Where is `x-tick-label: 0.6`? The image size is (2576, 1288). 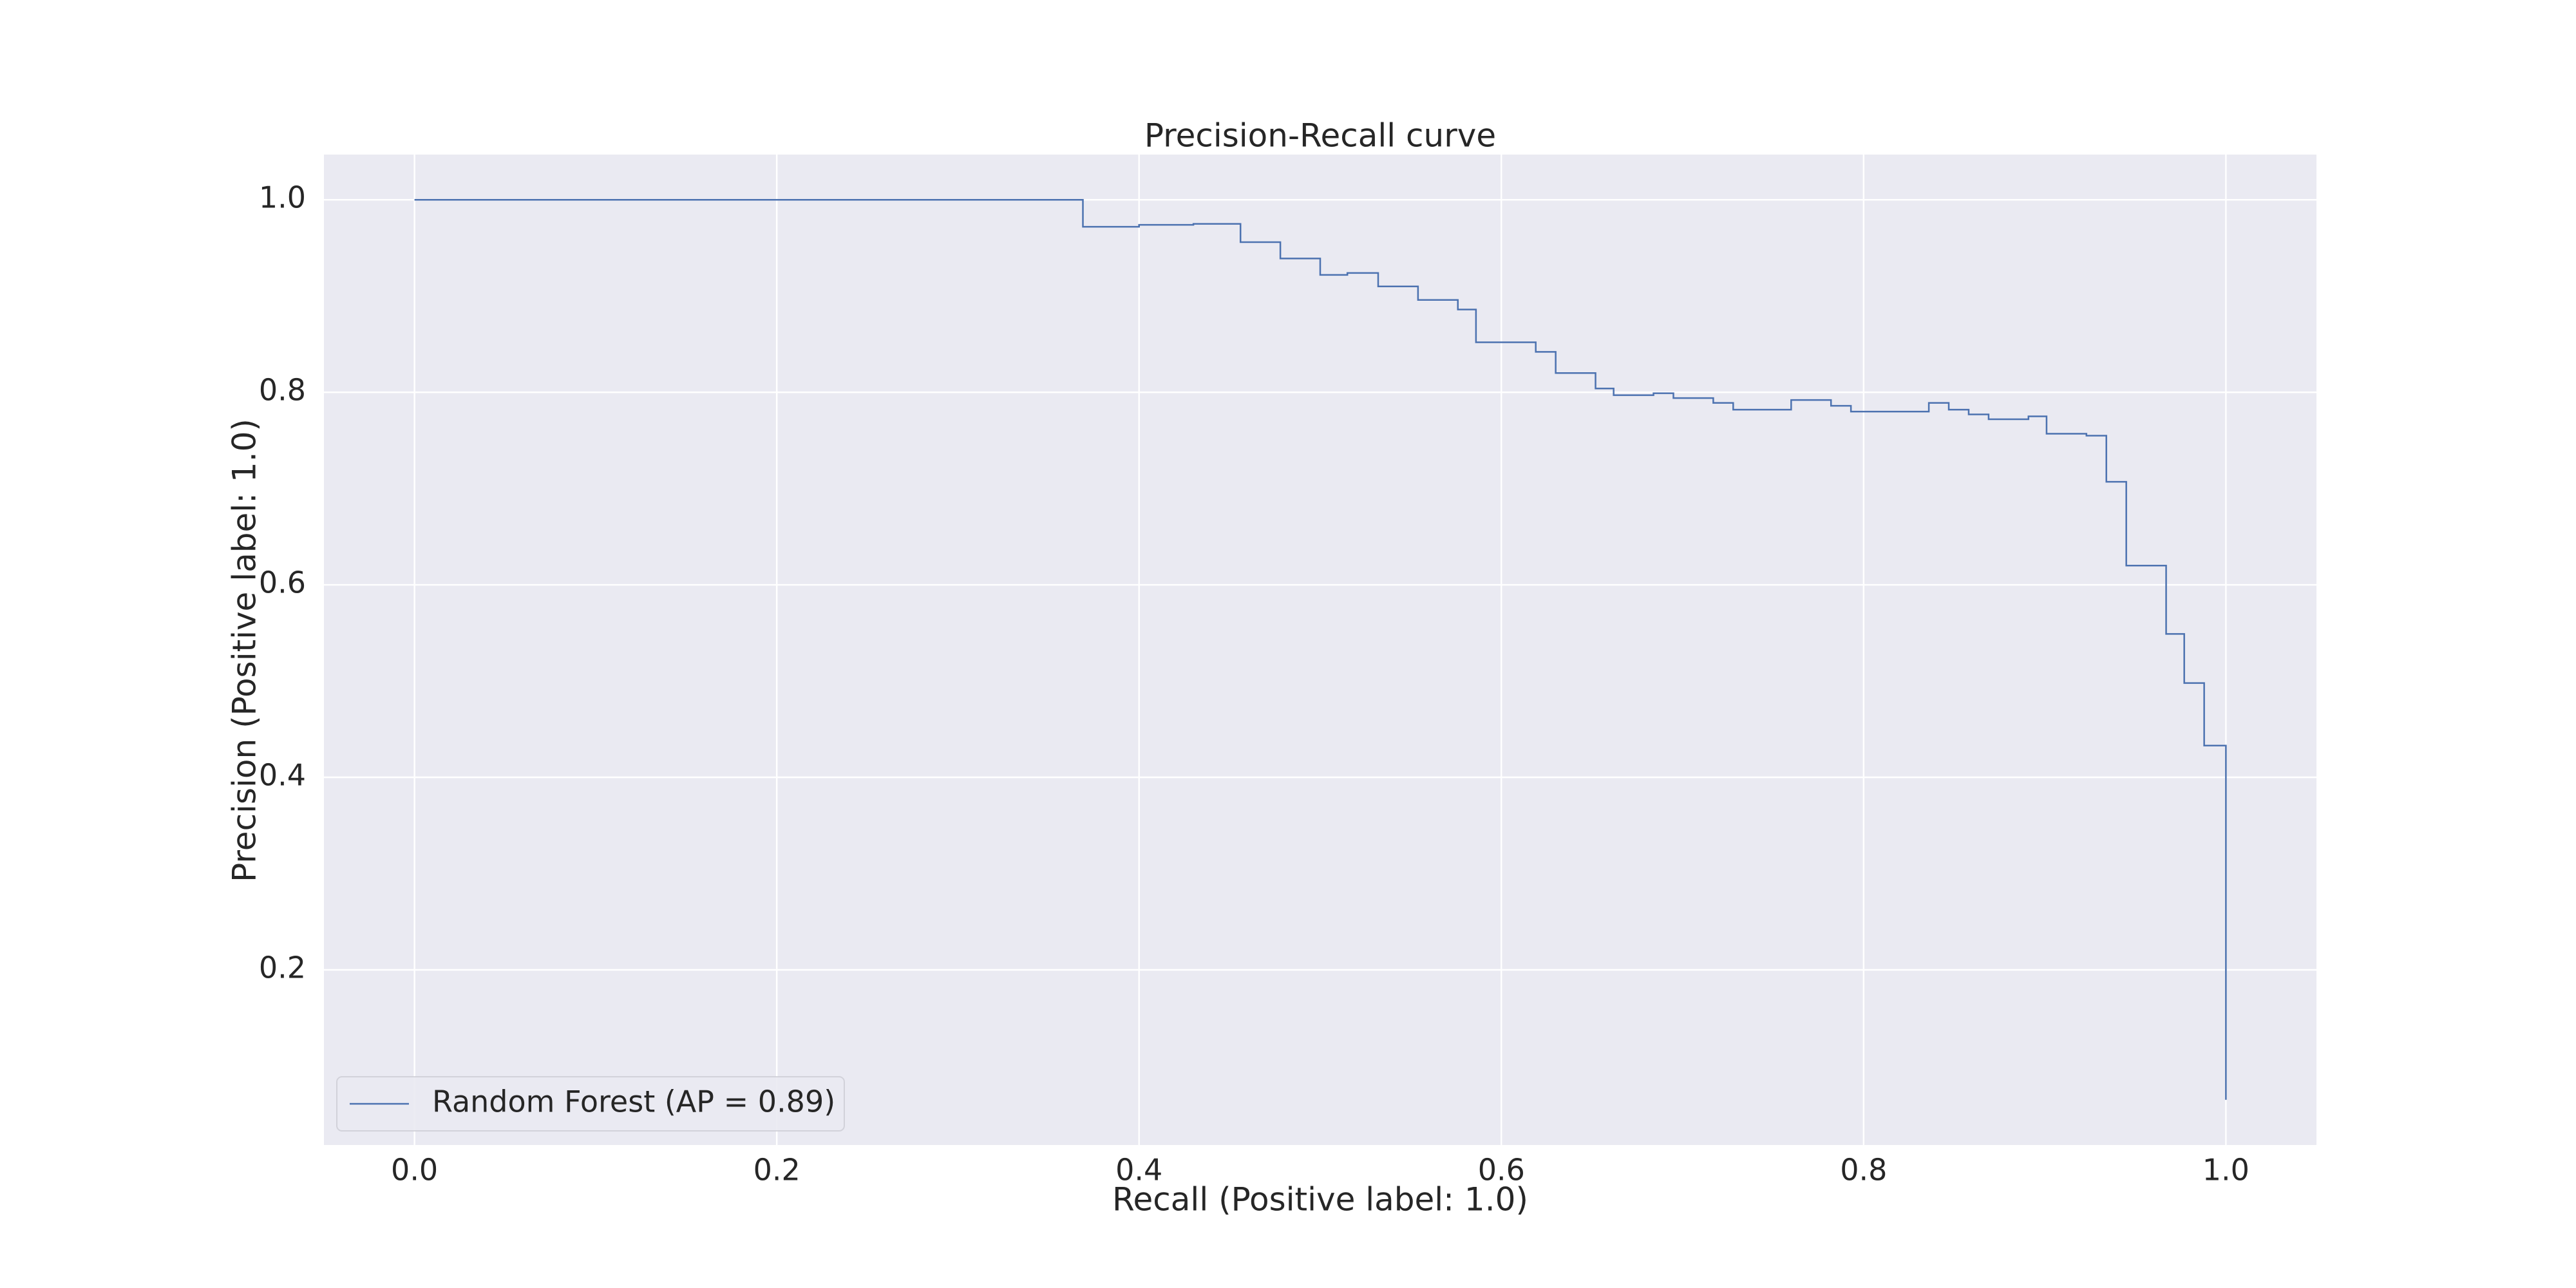 x-tick-label: 0.6 is located at coordinates (1502, 1170).